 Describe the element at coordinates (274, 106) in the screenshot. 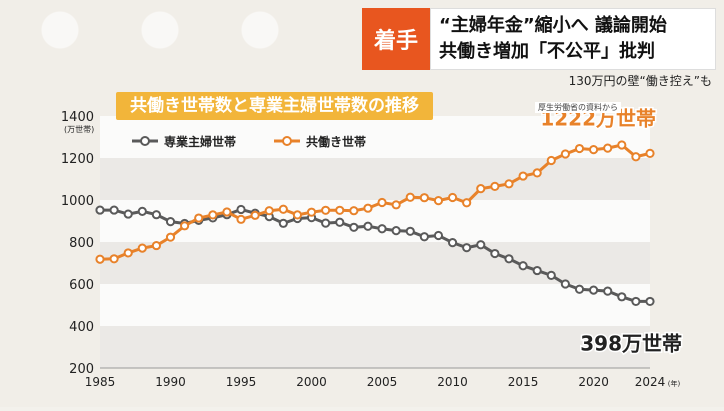

I see `chart-title: 共働き世帯数と専業主婦世帯数の推移` at that location.